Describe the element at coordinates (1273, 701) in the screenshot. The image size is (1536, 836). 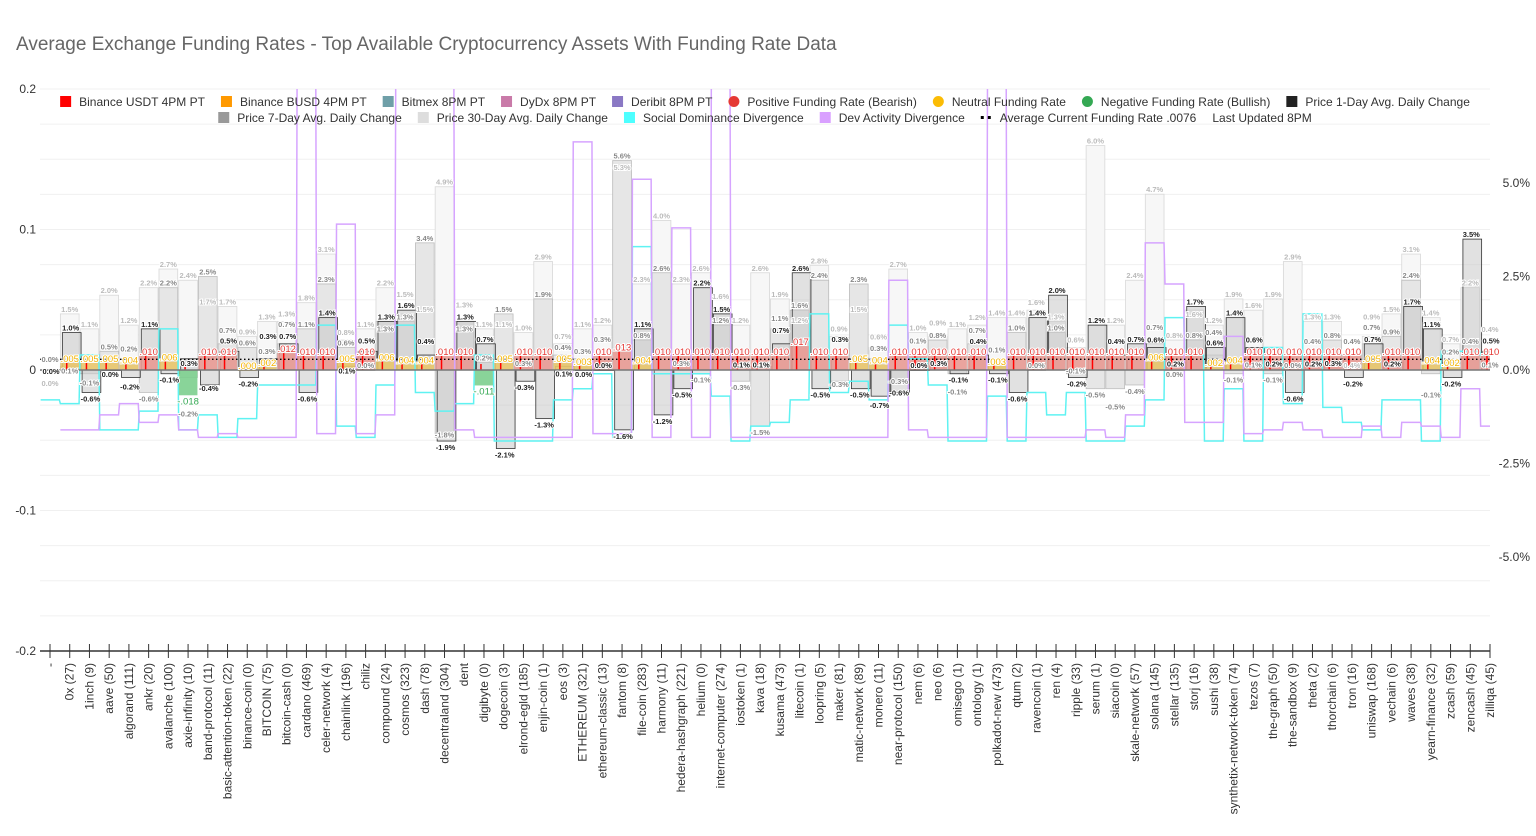
I see `x-tick-label: the-graph (50)` at that location.